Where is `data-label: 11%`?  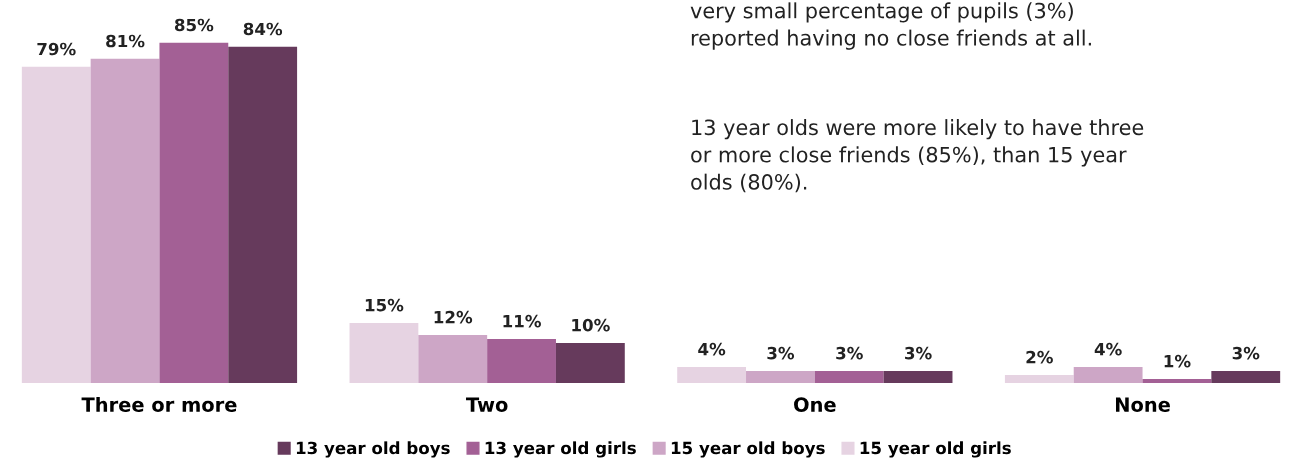 data-label: 11% is located at coordinates (522, 321).